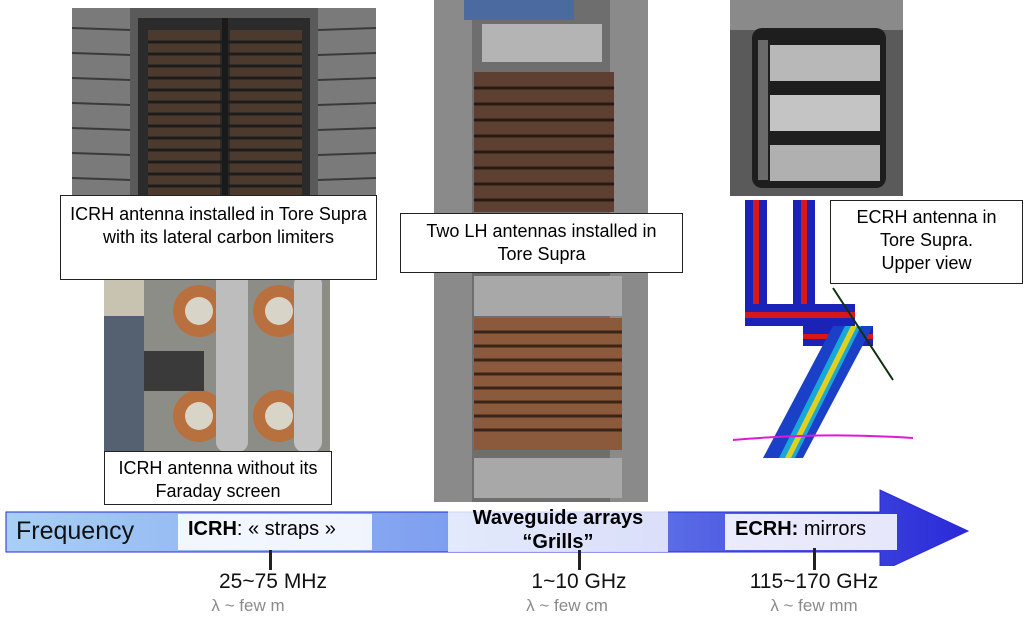 This screenshot has height=630, width=1024. Describe the element at coordinates (558, 518) in the screenshot. I see `lh-band-line1: Waveguide arrays` at that location.